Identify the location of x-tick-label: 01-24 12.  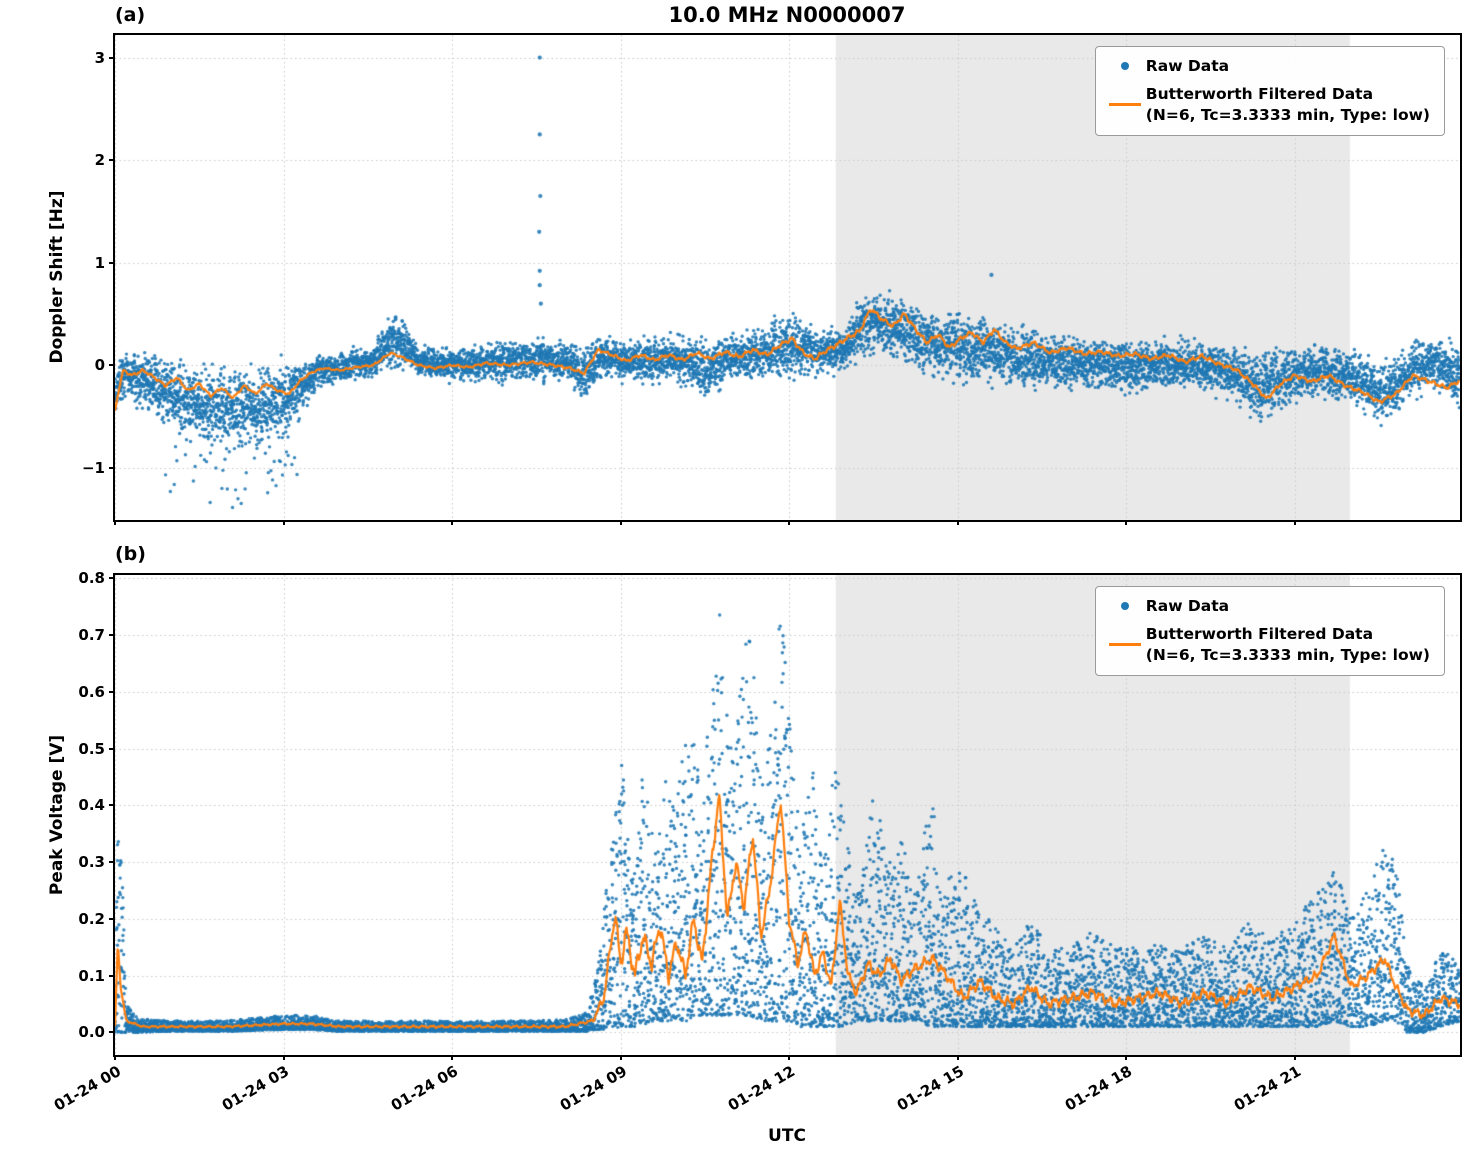
(762, 1088).